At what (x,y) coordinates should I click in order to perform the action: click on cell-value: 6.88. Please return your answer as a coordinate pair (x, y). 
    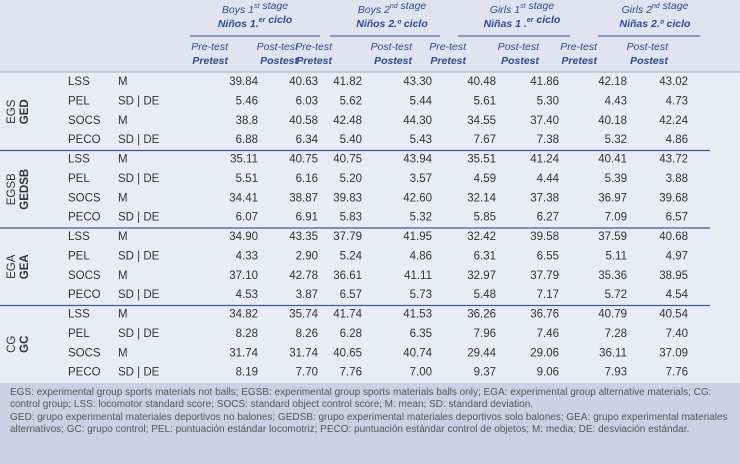
    Looking at the image, I should click on (247, 140).